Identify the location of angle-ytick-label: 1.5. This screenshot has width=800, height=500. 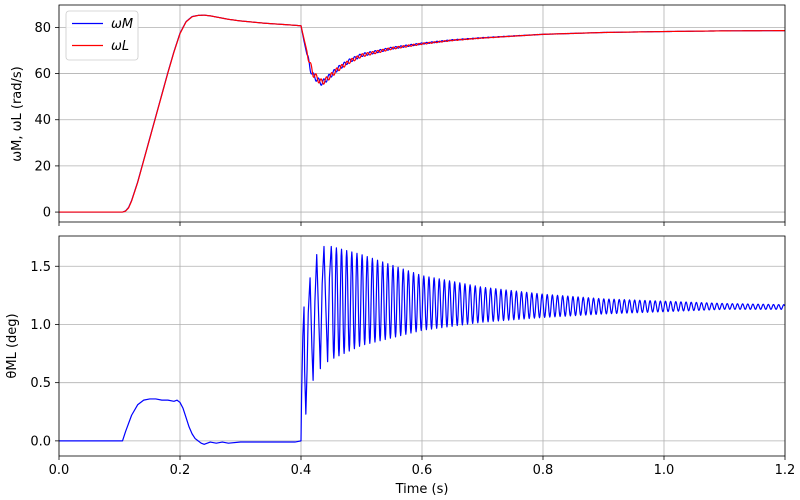
(40, 267).